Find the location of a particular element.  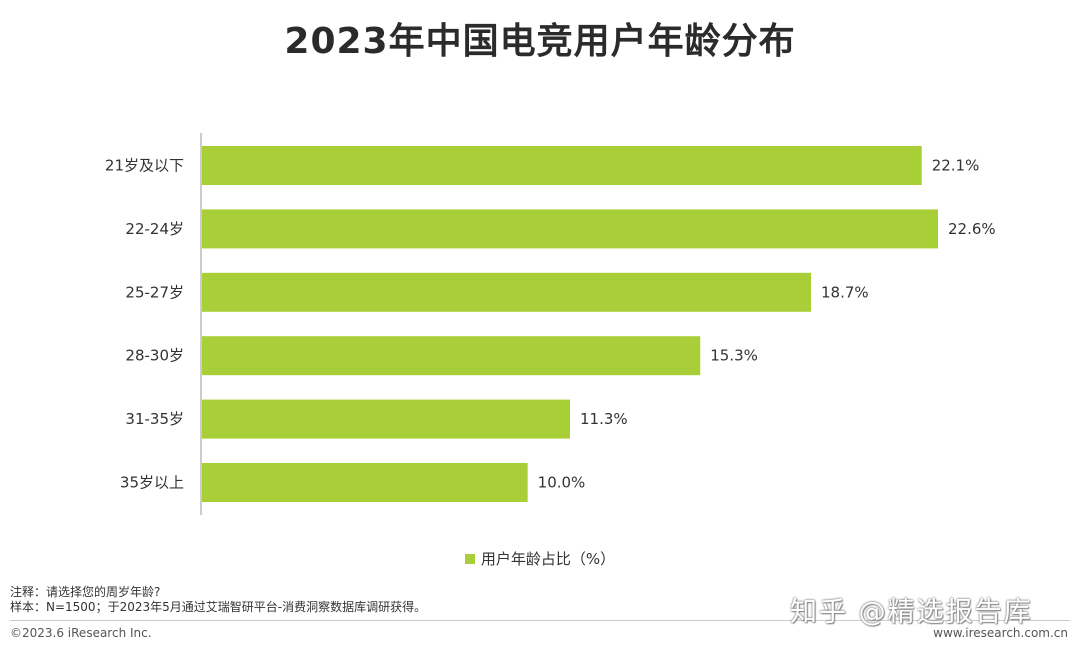

value-label-4: 11.3% is located at coordinates (604, 419).